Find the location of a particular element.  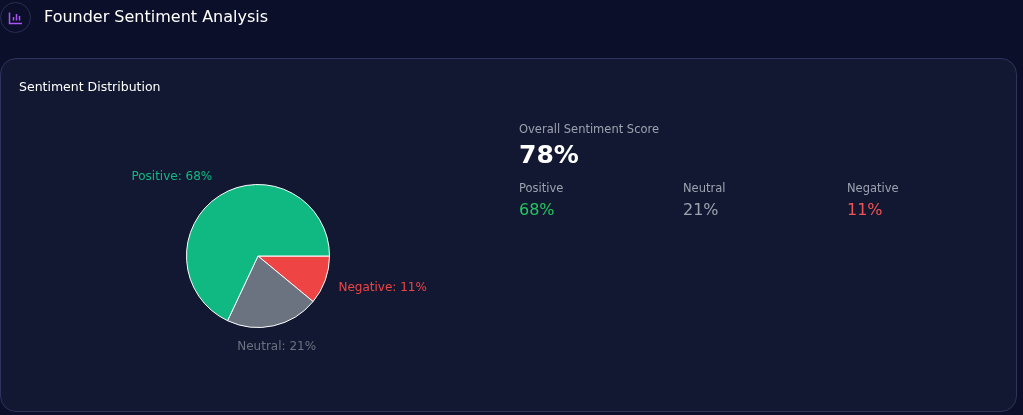

data-label: 21% is located at coordinates (701, 209).